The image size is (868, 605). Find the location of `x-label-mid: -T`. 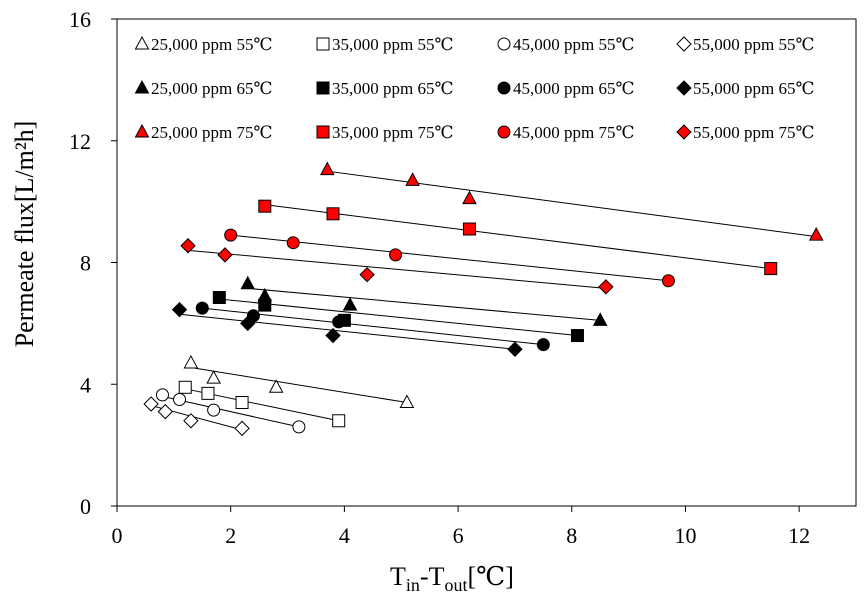

x-label-mid: -T is located at coordinates (432, 576).